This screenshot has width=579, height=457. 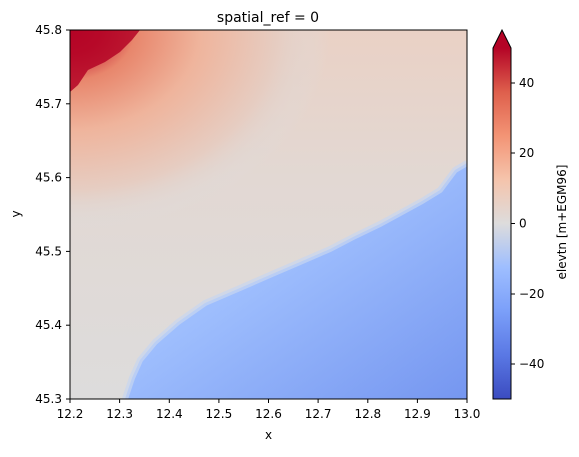 I want to click on x-tick-label: 12.5, so click(x=219, y=414).